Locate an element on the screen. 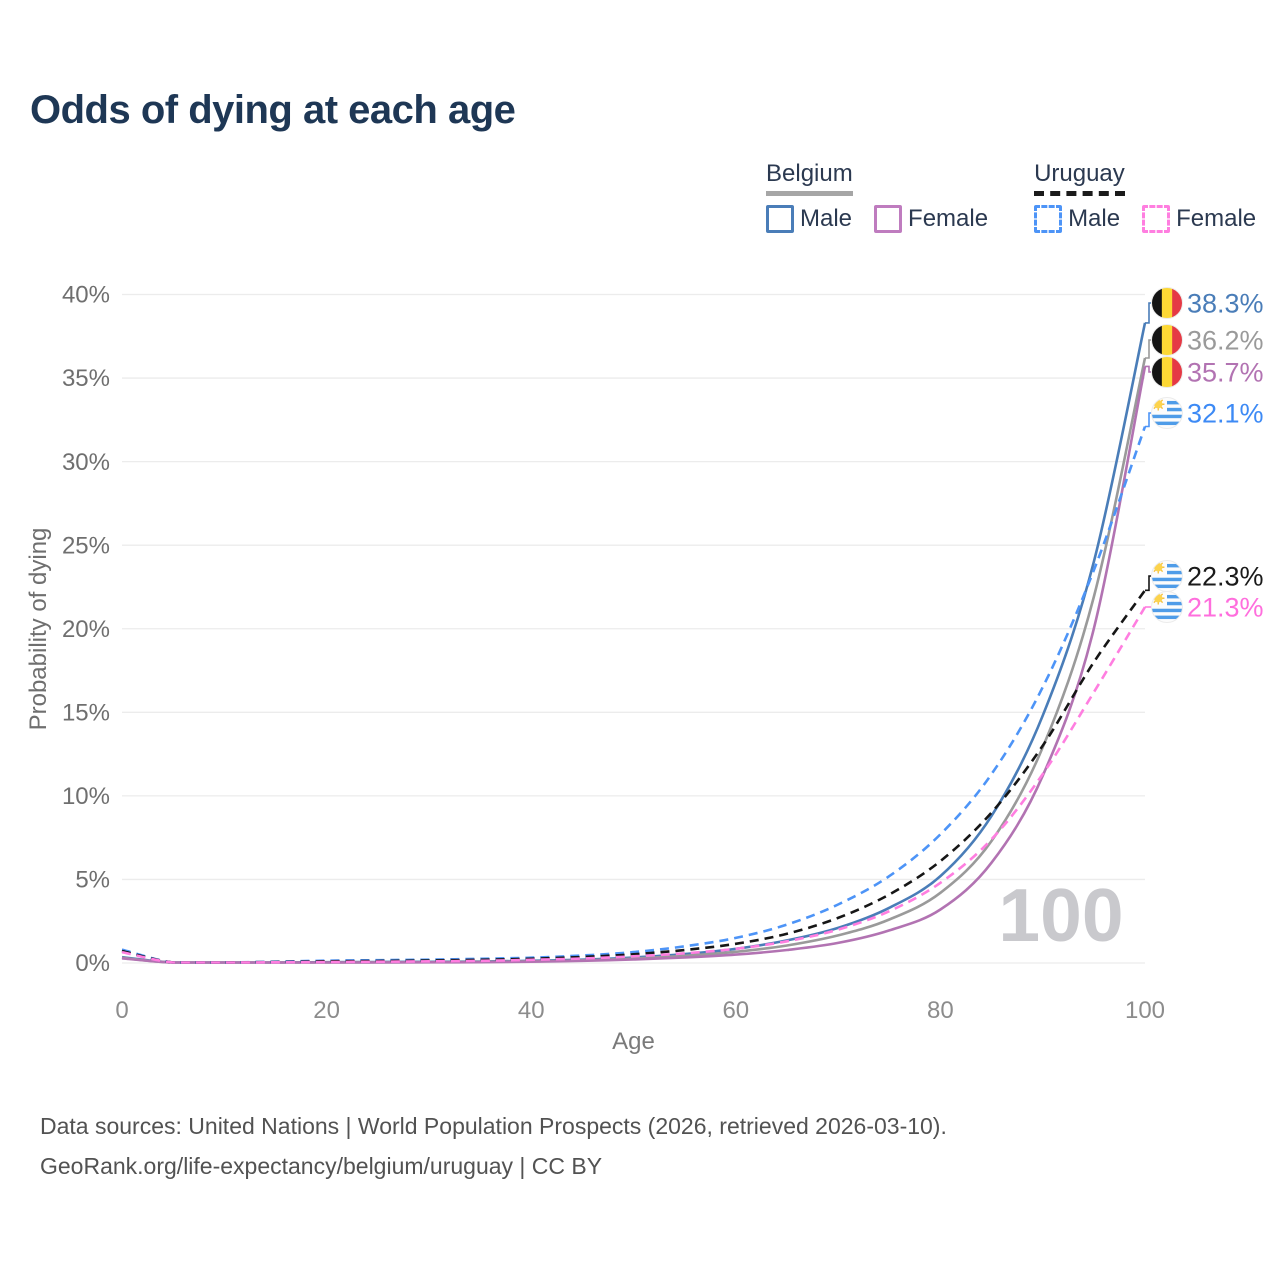 Image resolution: width=1280 pixels, height=1280 pixels. y-tick-label: 0% is located at coordinates (92, 963).